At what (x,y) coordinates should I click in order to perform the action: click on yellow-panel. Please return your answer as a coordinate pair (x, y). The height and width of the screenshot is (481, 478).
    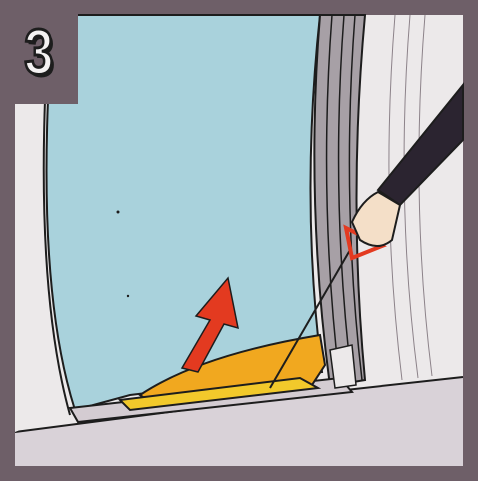
    Looking at the image, I should click on (219, 394).